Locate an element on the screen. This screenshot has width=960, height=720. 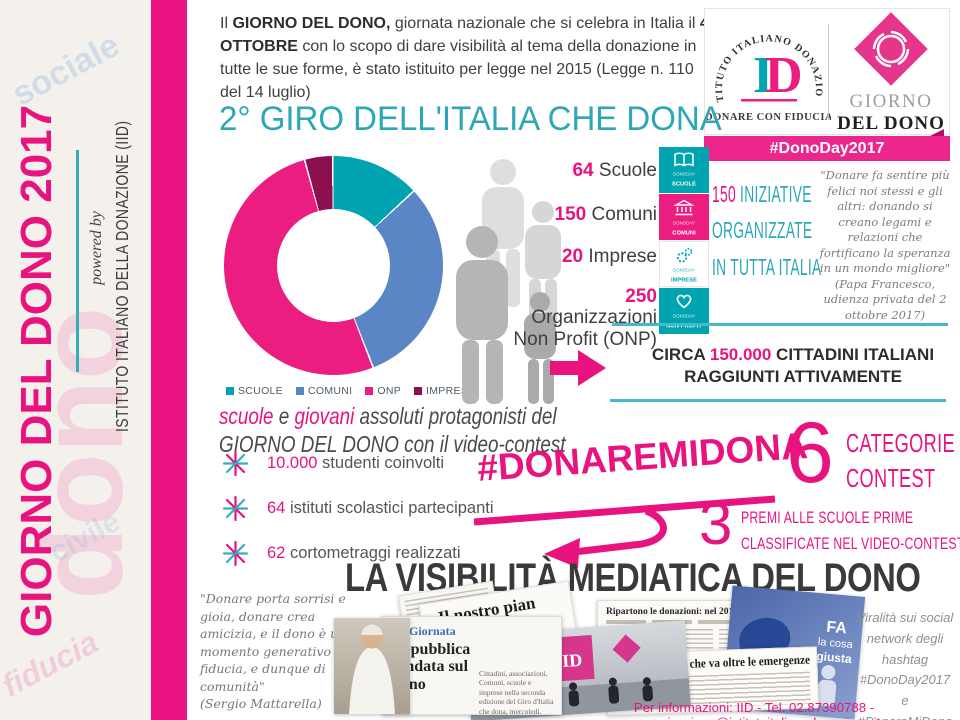
bullet-row: 64 istituti scolastici partecipanti is located at coordinates (358, 508).